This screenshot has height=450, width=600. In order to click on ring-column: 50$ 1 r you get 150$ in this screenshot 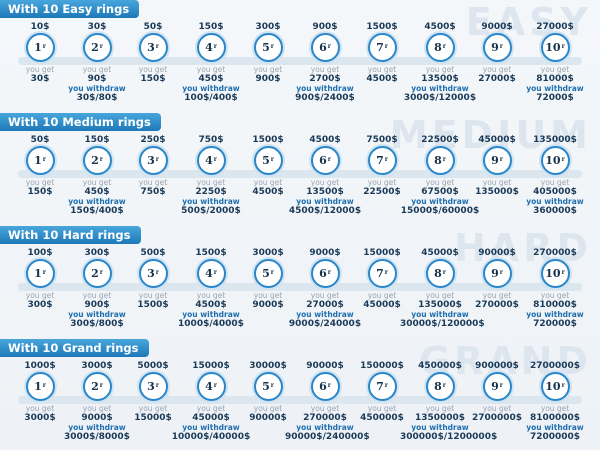, I will do `click(40, 166)`.